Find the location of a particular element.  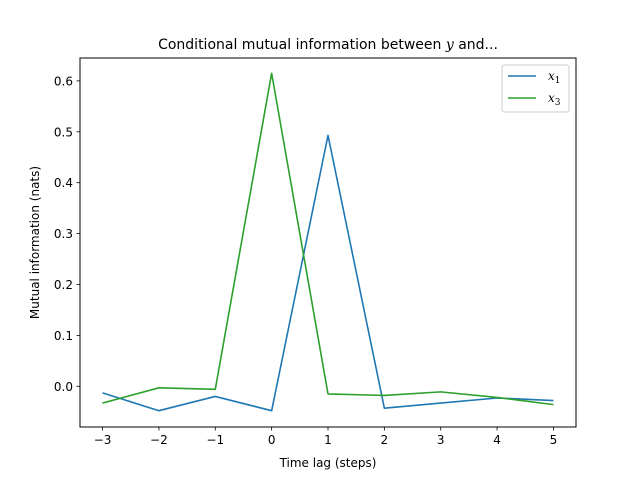

x-tick-label: −3 is located at coordinates (103, 440).